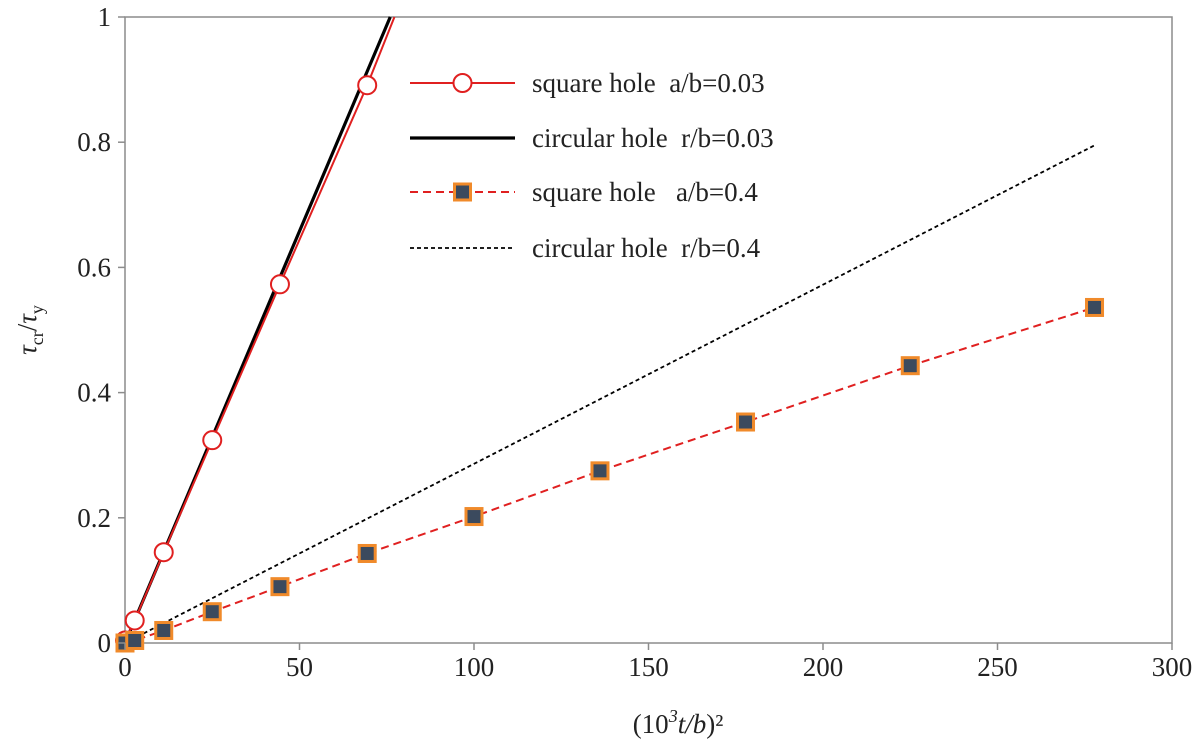 The height and width of the screenshot is (748, 1200). Describe the element at coordinates (645, 192) in the screenshot. I see `legend-label: square hole a/b=0.4` at that location.